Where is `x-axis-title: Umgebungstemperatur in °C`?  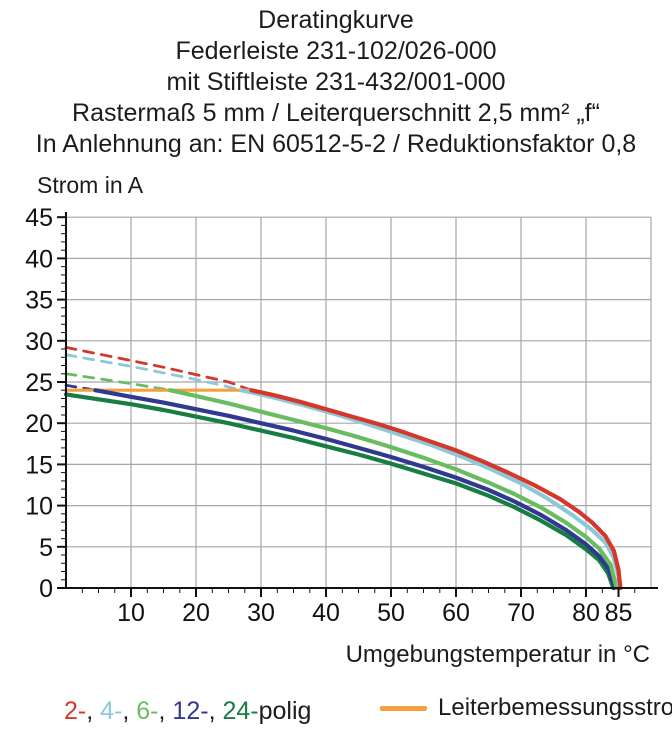 x-axis-title: Umgebungstemperatur in °C is located at coordinates (497, 654).